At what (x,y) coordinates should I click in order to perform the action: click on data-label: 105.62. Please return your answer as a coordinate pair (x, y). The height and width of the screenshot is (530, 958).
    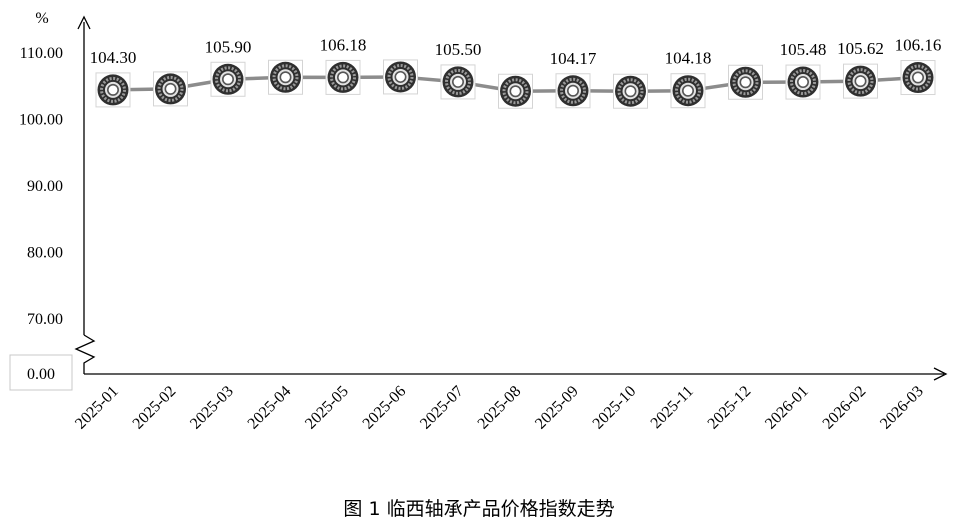
    Looking at the image, I should click on (860, 48).